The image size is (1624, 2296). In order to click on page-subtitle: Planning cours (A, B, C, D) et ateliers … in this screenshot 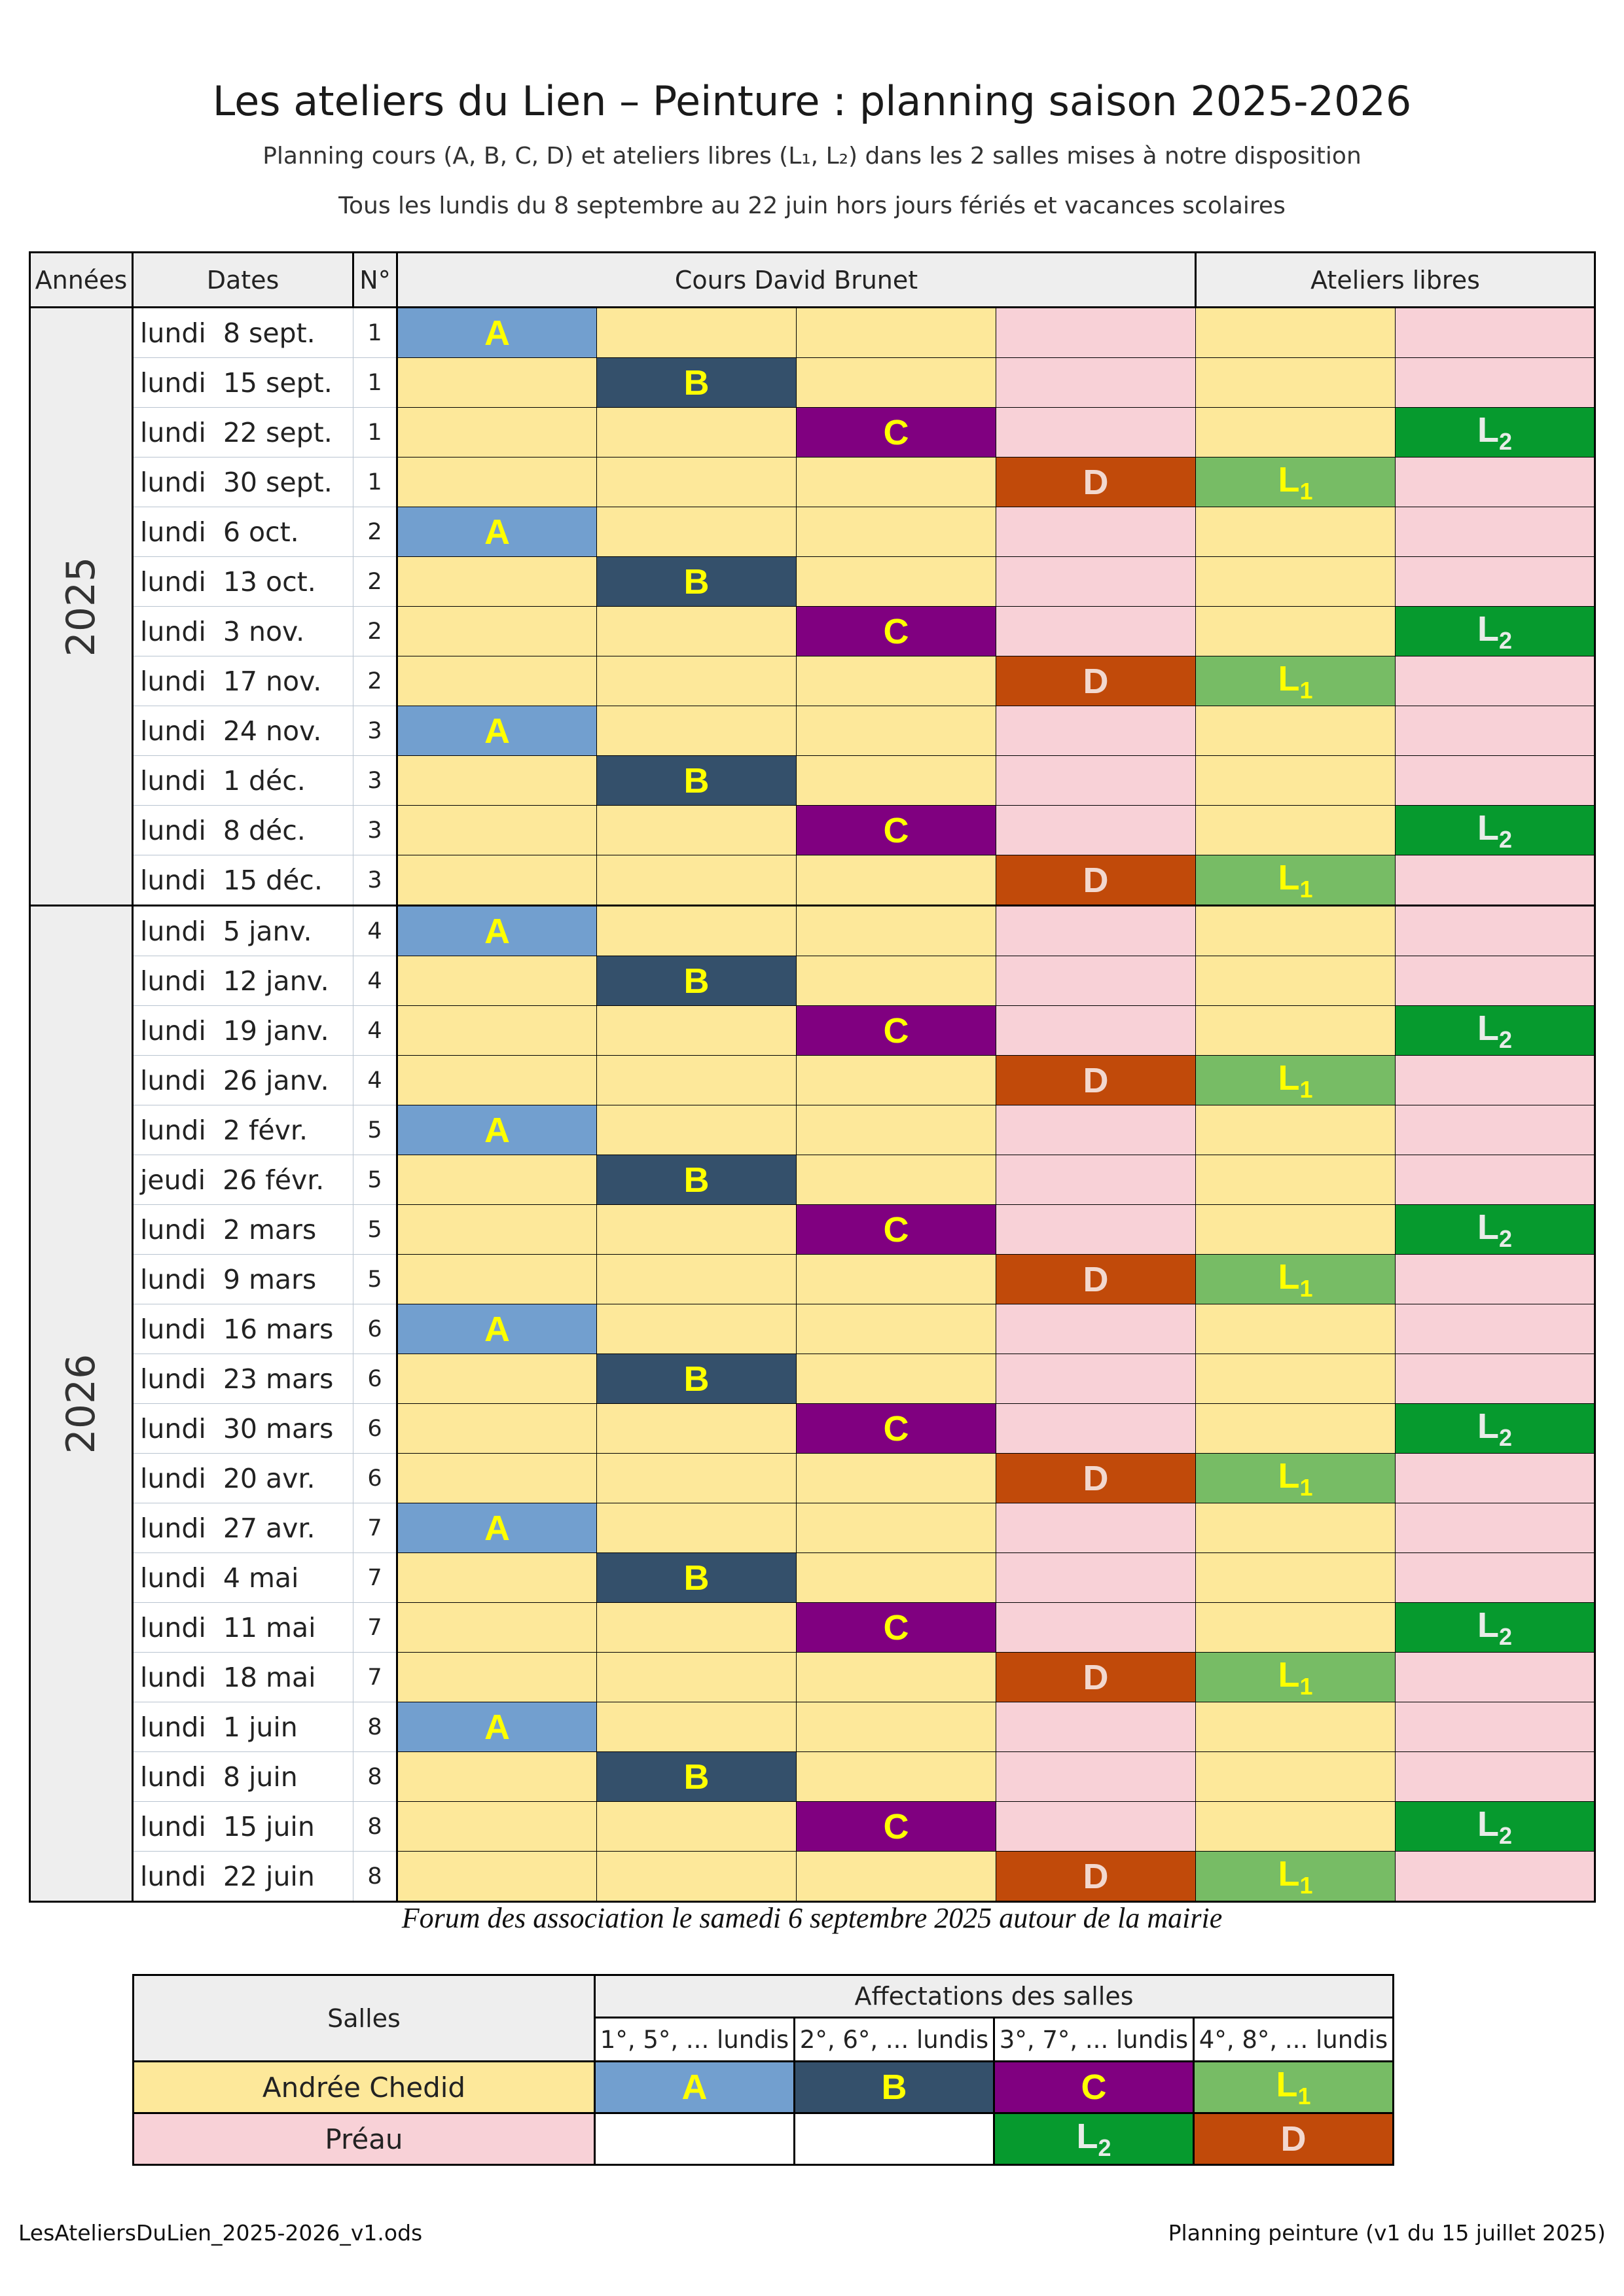, I will do `click(812, 156)`.